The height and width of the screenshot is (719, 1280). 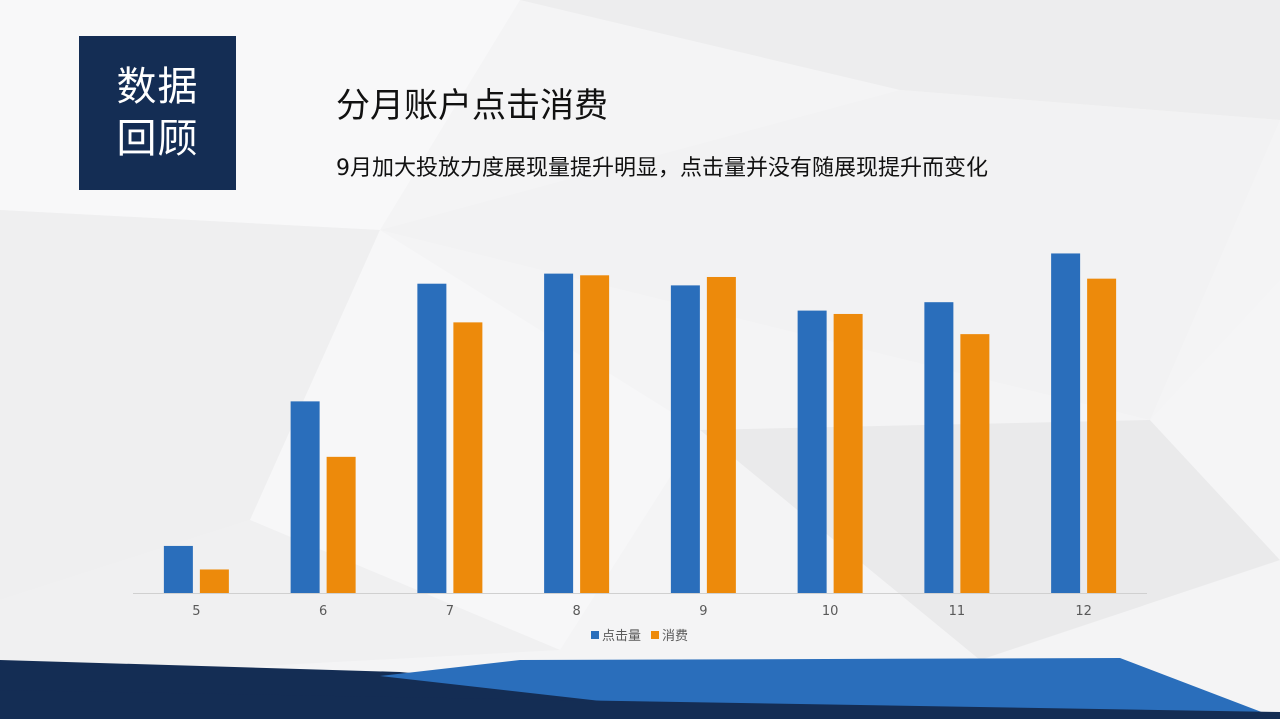 I want to click on x-tick-label: 6, so click(x=323, y=611).